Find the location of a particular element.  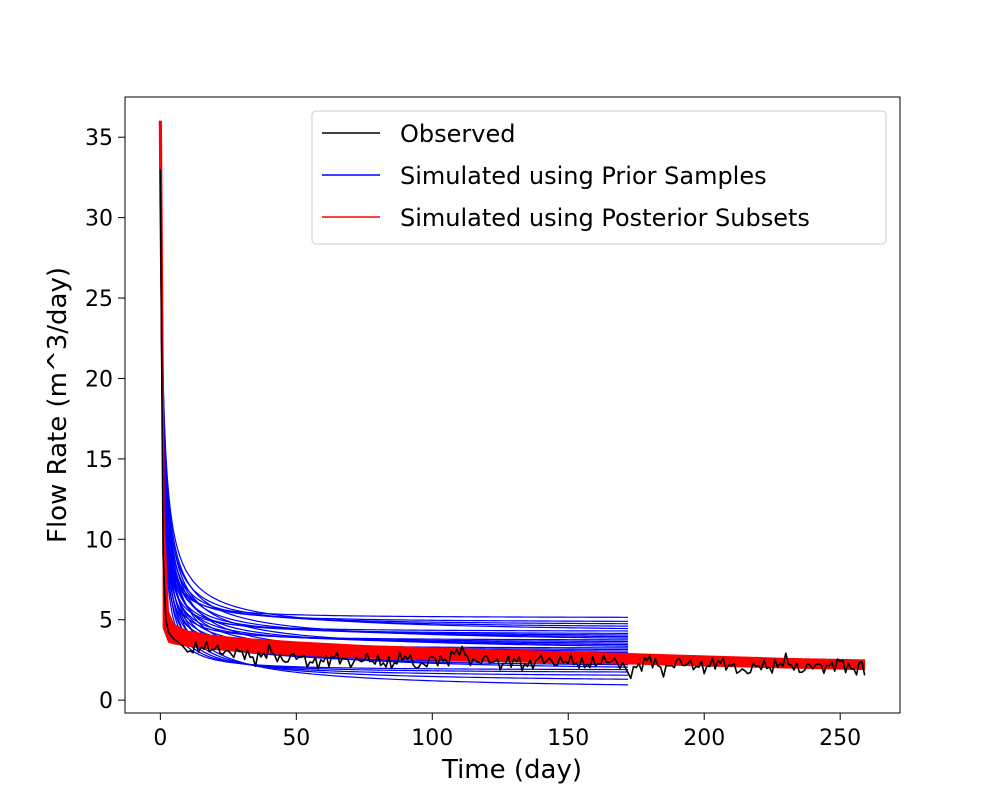

y-tick-label: 15 is located at coordinates (99, 460).